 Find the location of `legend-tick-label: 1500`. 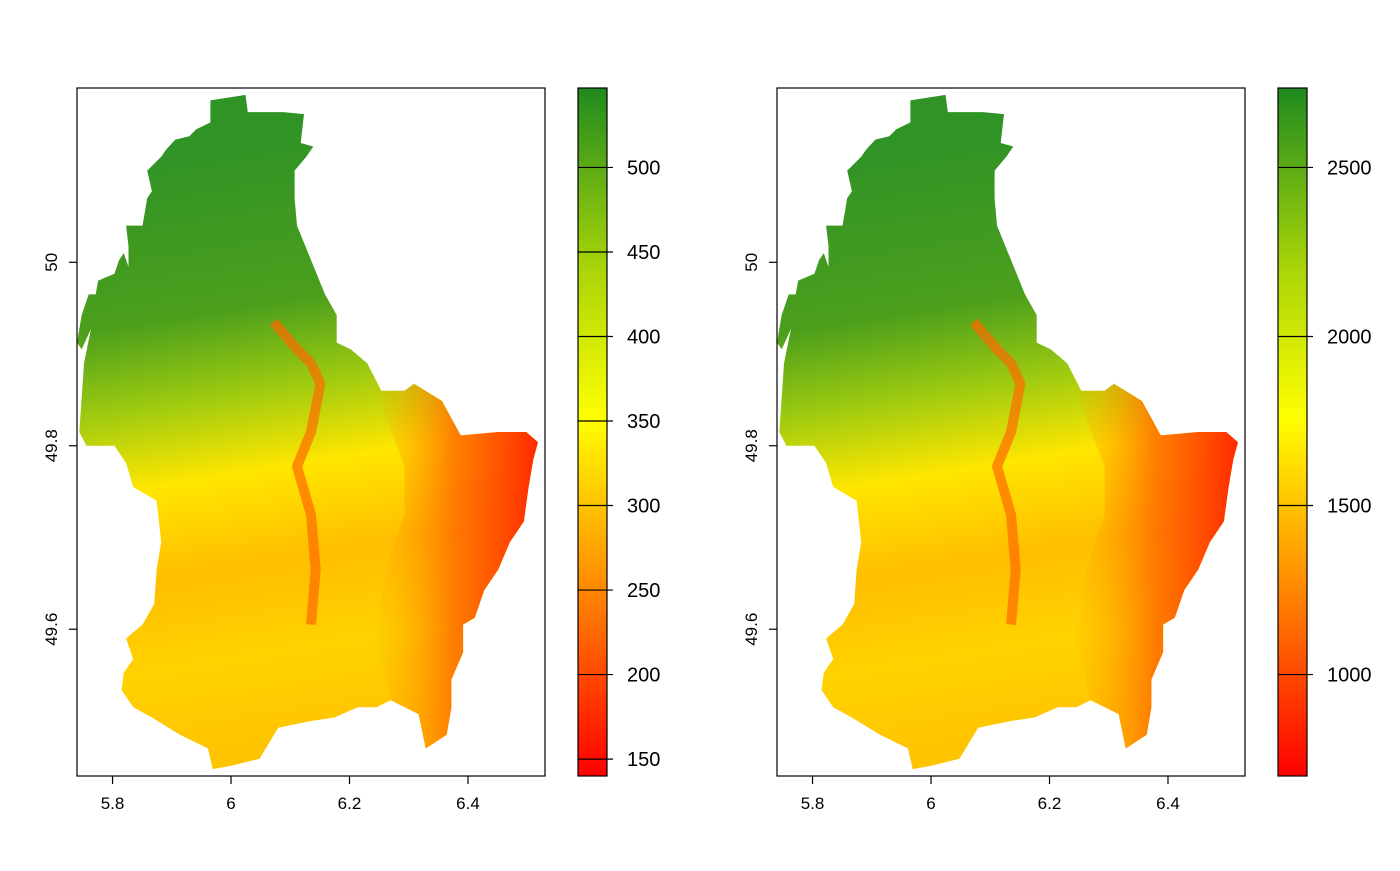

legend-tick-label: 1500 is located at coordinates (1349, 507).